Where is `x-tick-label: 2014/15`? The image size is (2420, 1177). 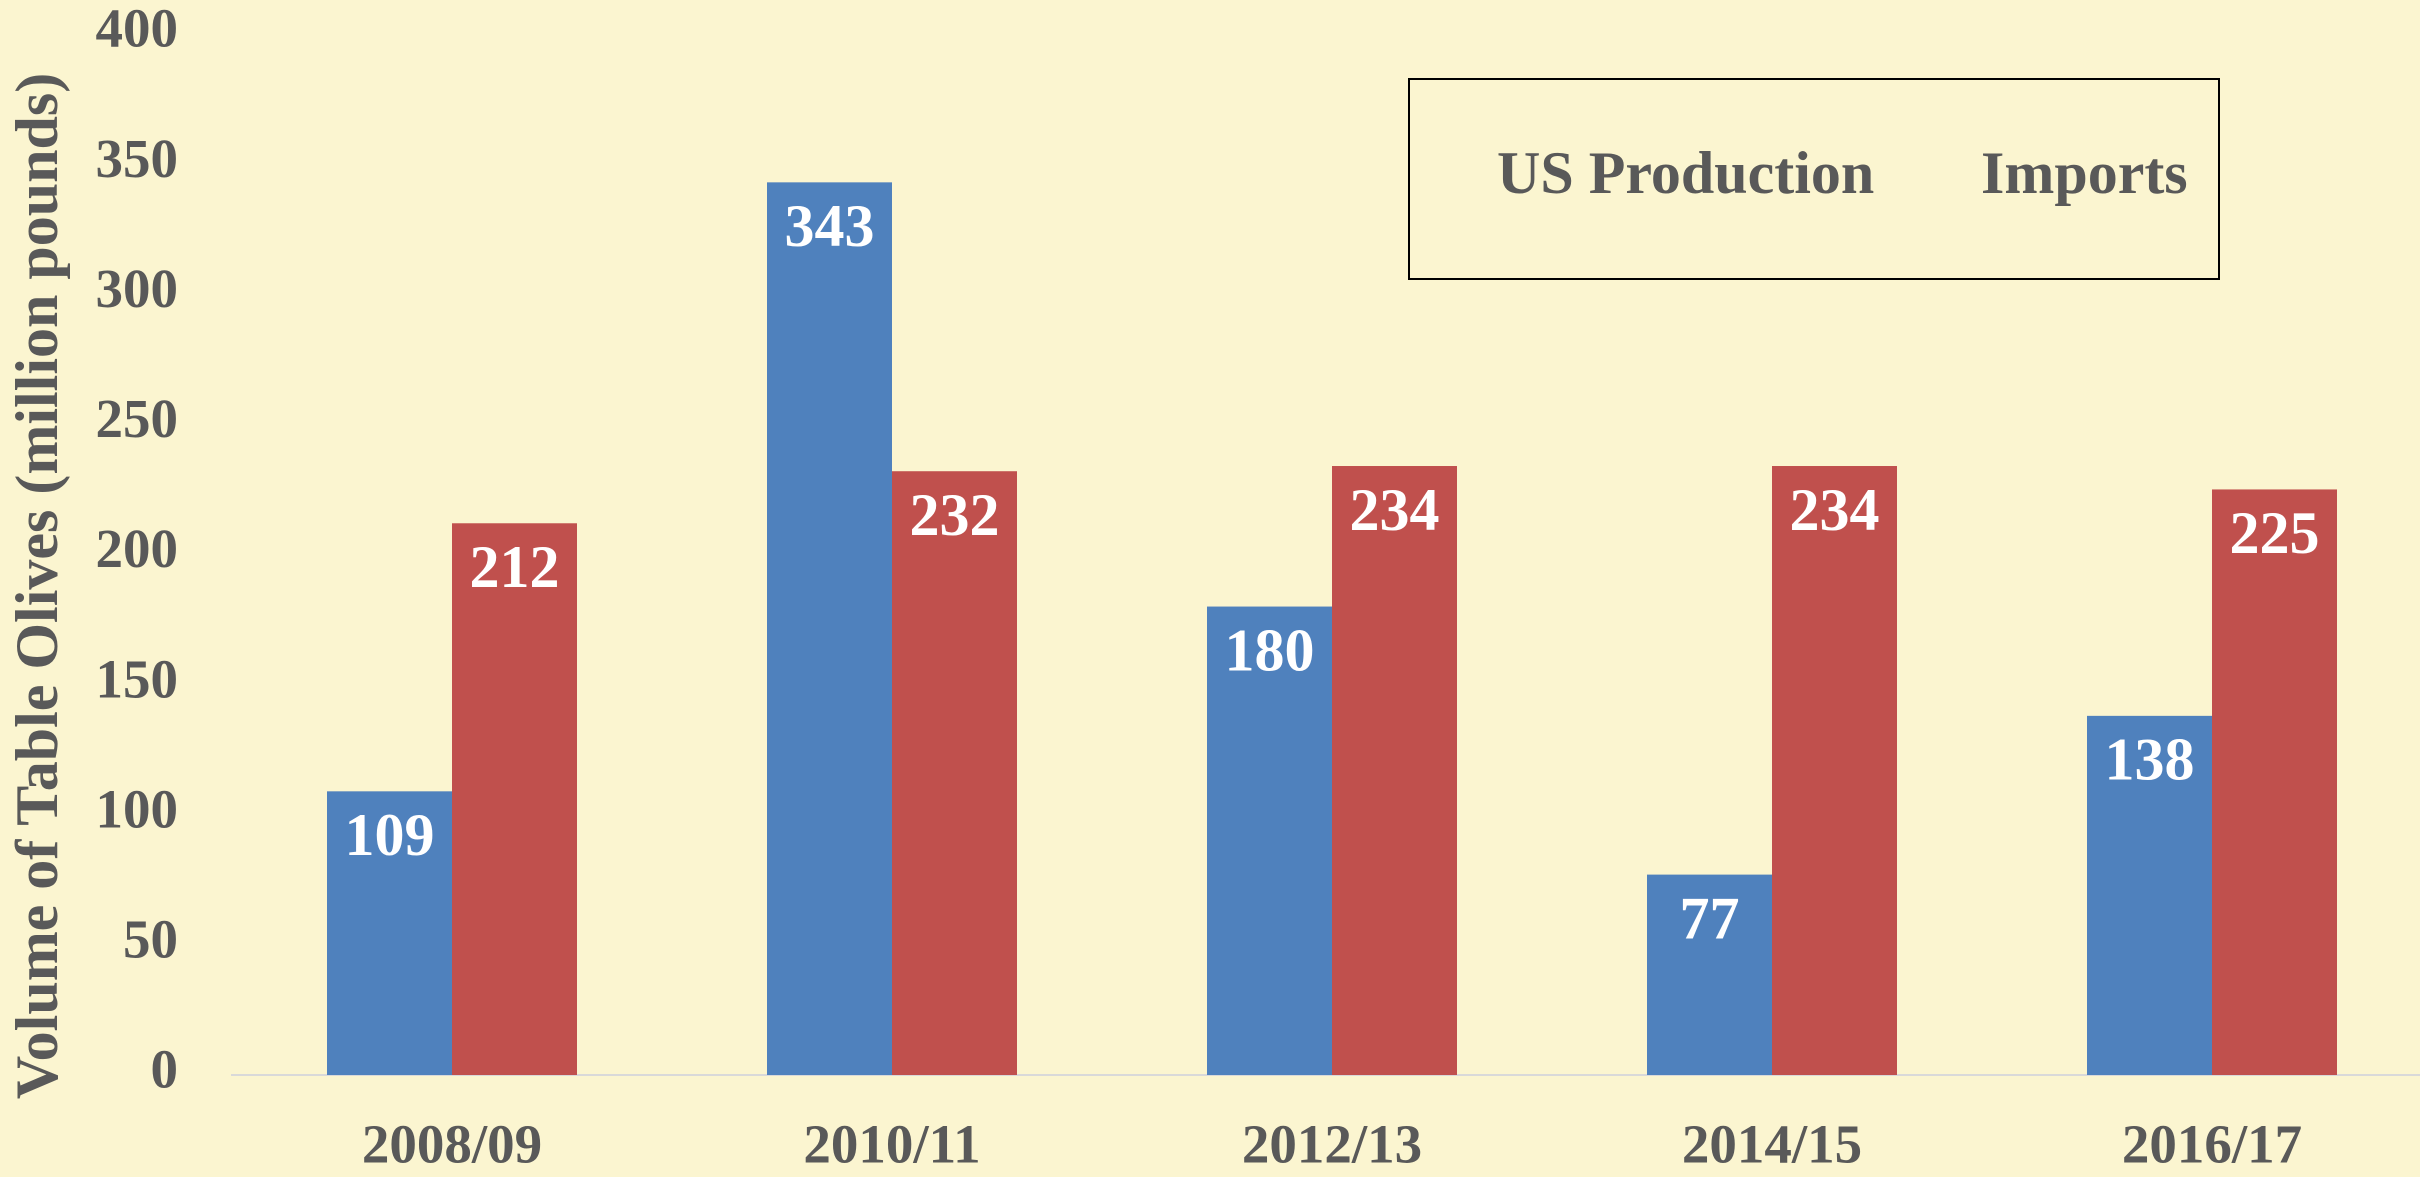 x-tick-label: 2014/15 is located at coordinates (1772, 1144).